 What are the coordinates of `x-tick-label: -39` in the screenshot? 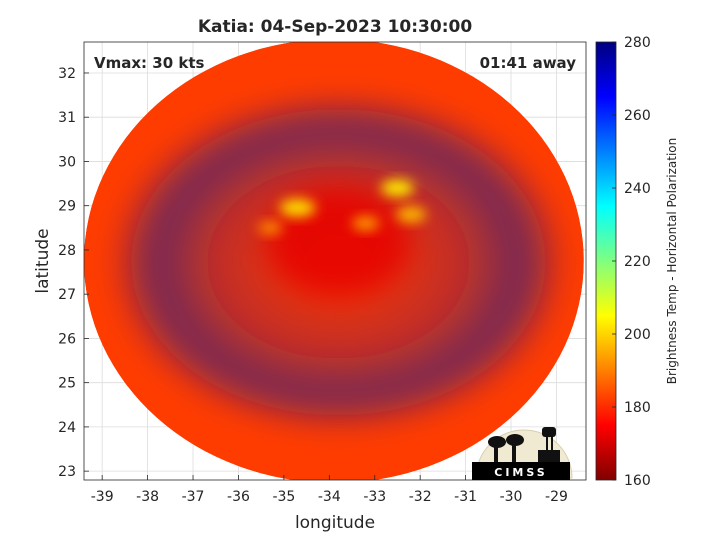 It's located at (102, 497).